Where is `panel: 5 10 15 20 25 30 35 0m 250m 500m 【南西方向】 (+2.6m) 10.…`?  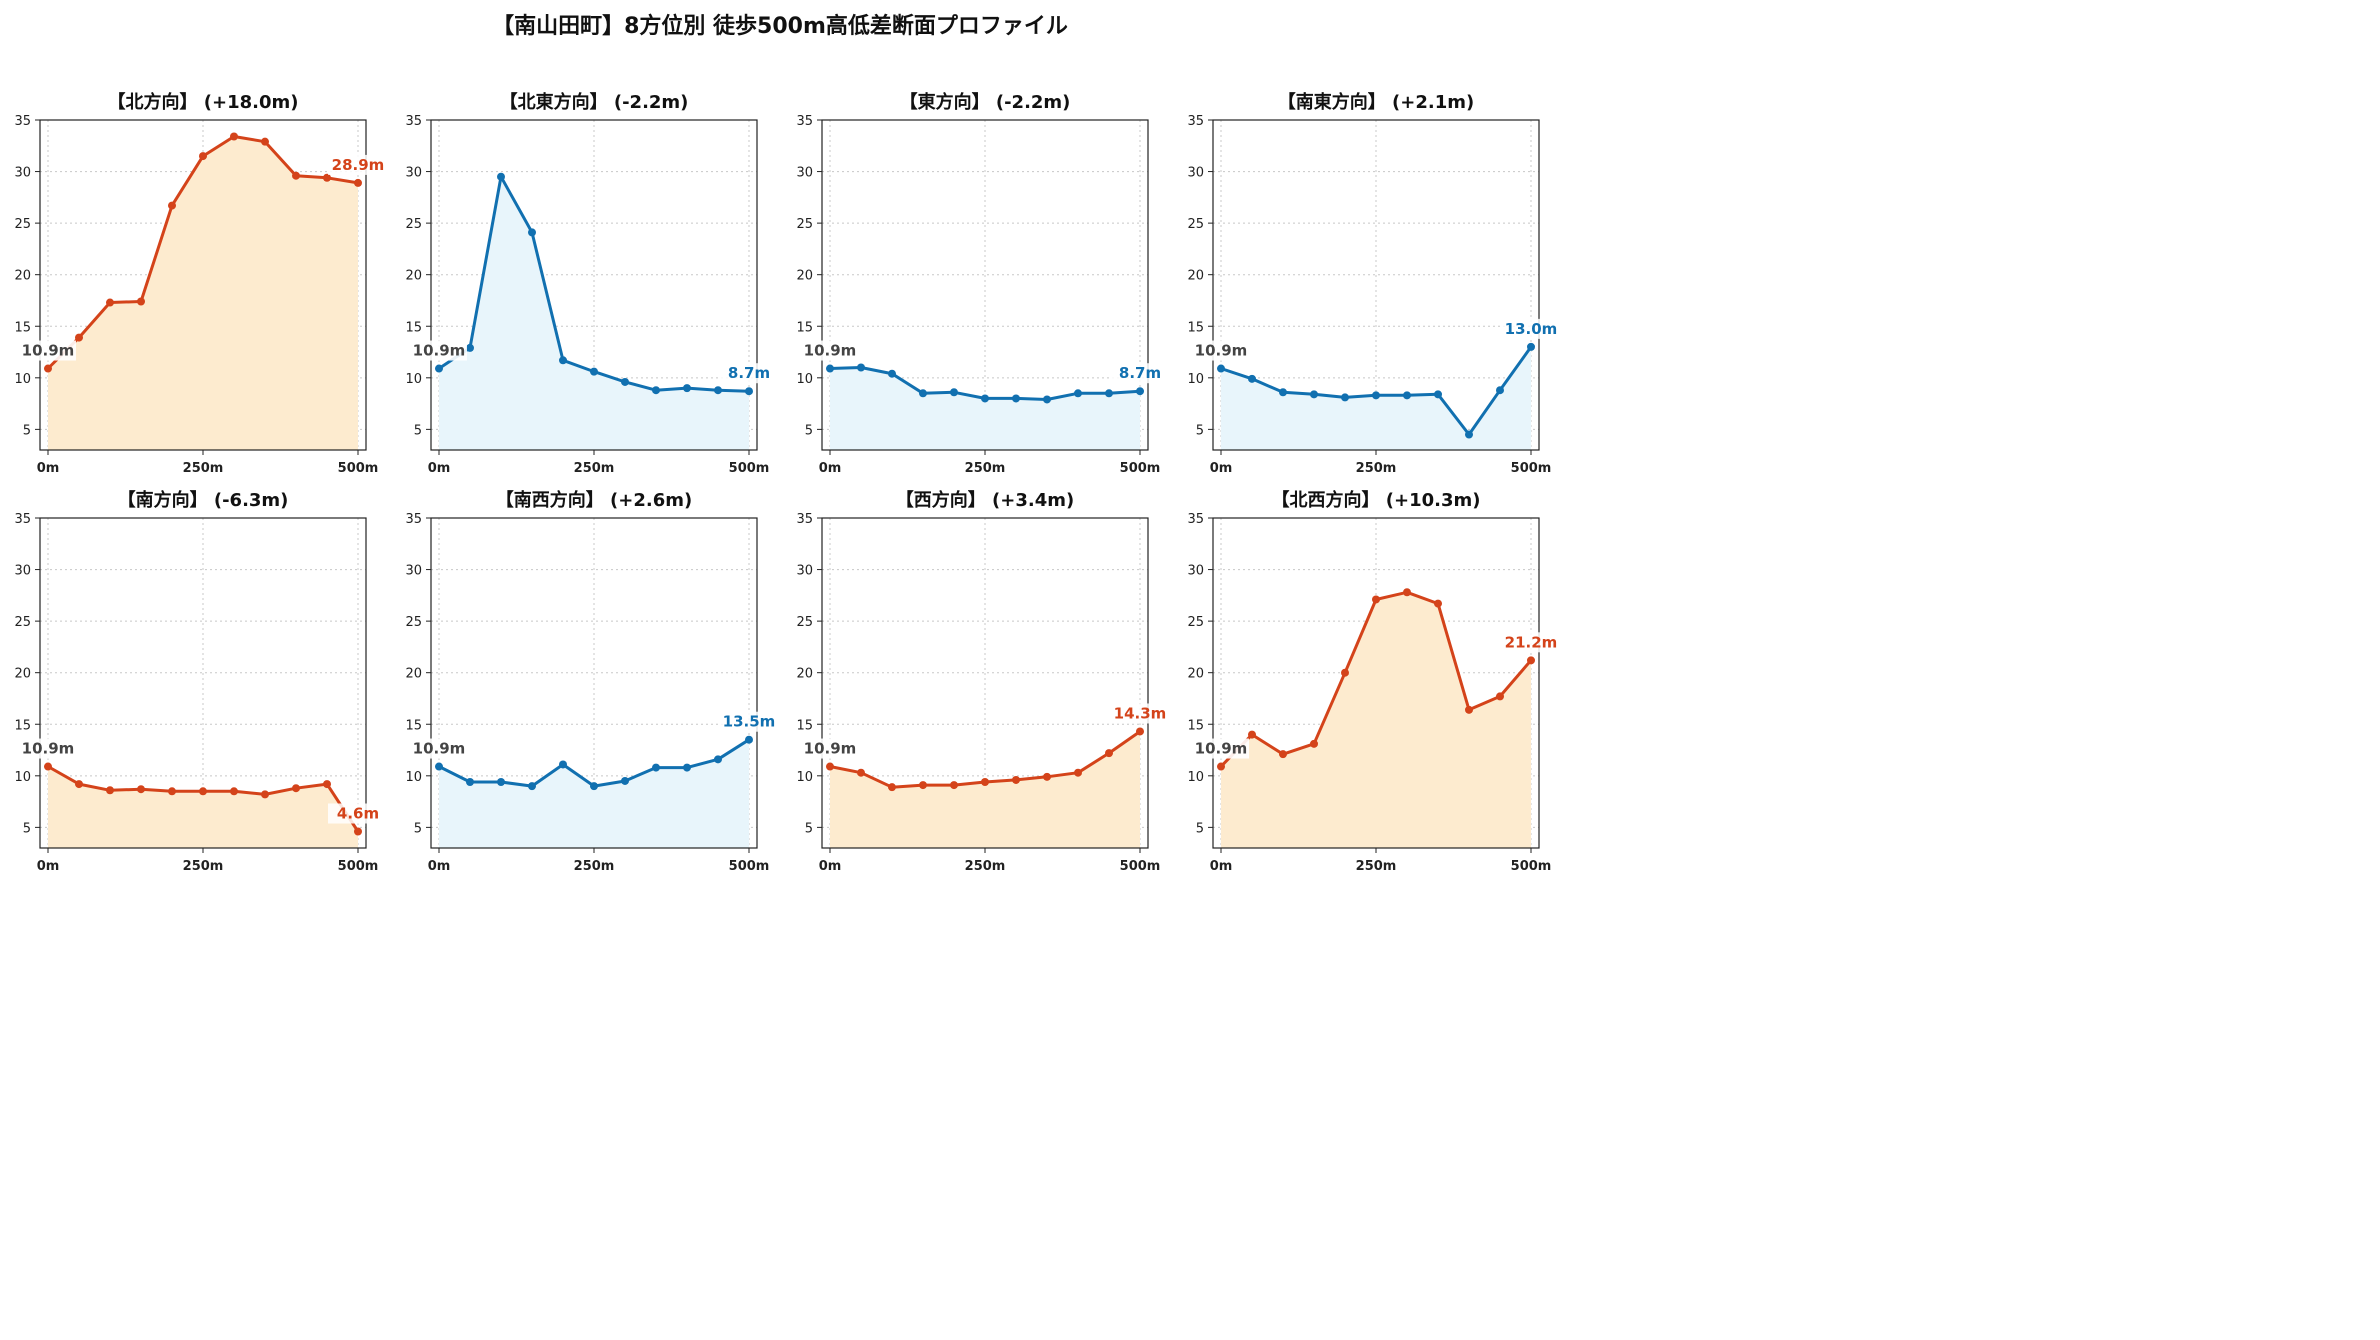 panel: 5 10 15 20 25 30 35 0m 250m 500m 【南西方向】 (+2.6m) 10.… is located at coordinates (592, 681).